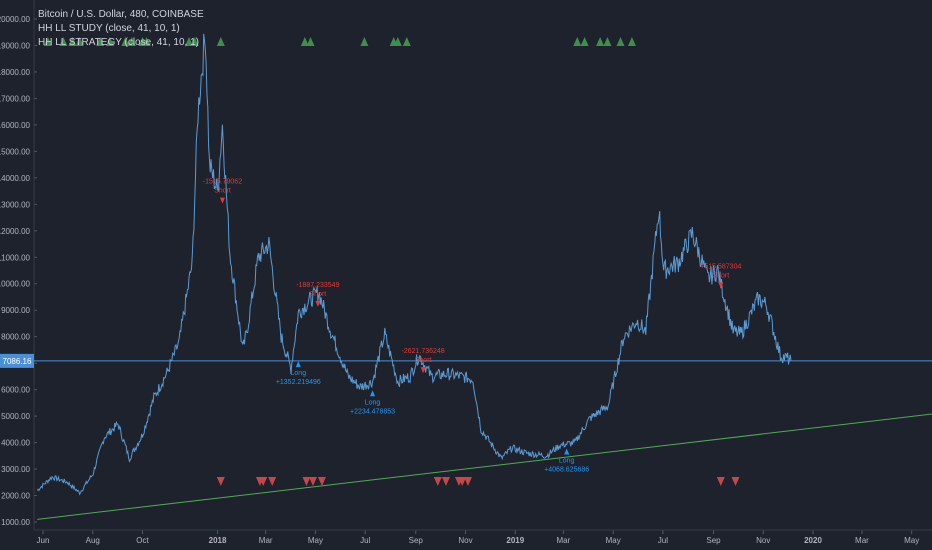 This screenshot has width=932, height=550. What do you see at coordinates (15, 231) in the screenshot?
I see `y-tick-label: 12000.00` at bounding box center [15, 231].